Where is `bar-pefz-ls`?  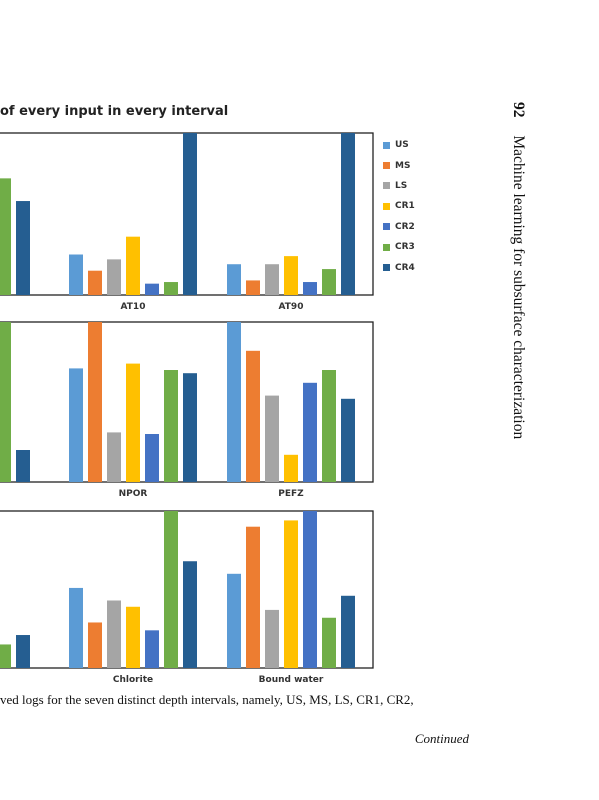
bar-pefz-ls is located at coordinates (272, 438).